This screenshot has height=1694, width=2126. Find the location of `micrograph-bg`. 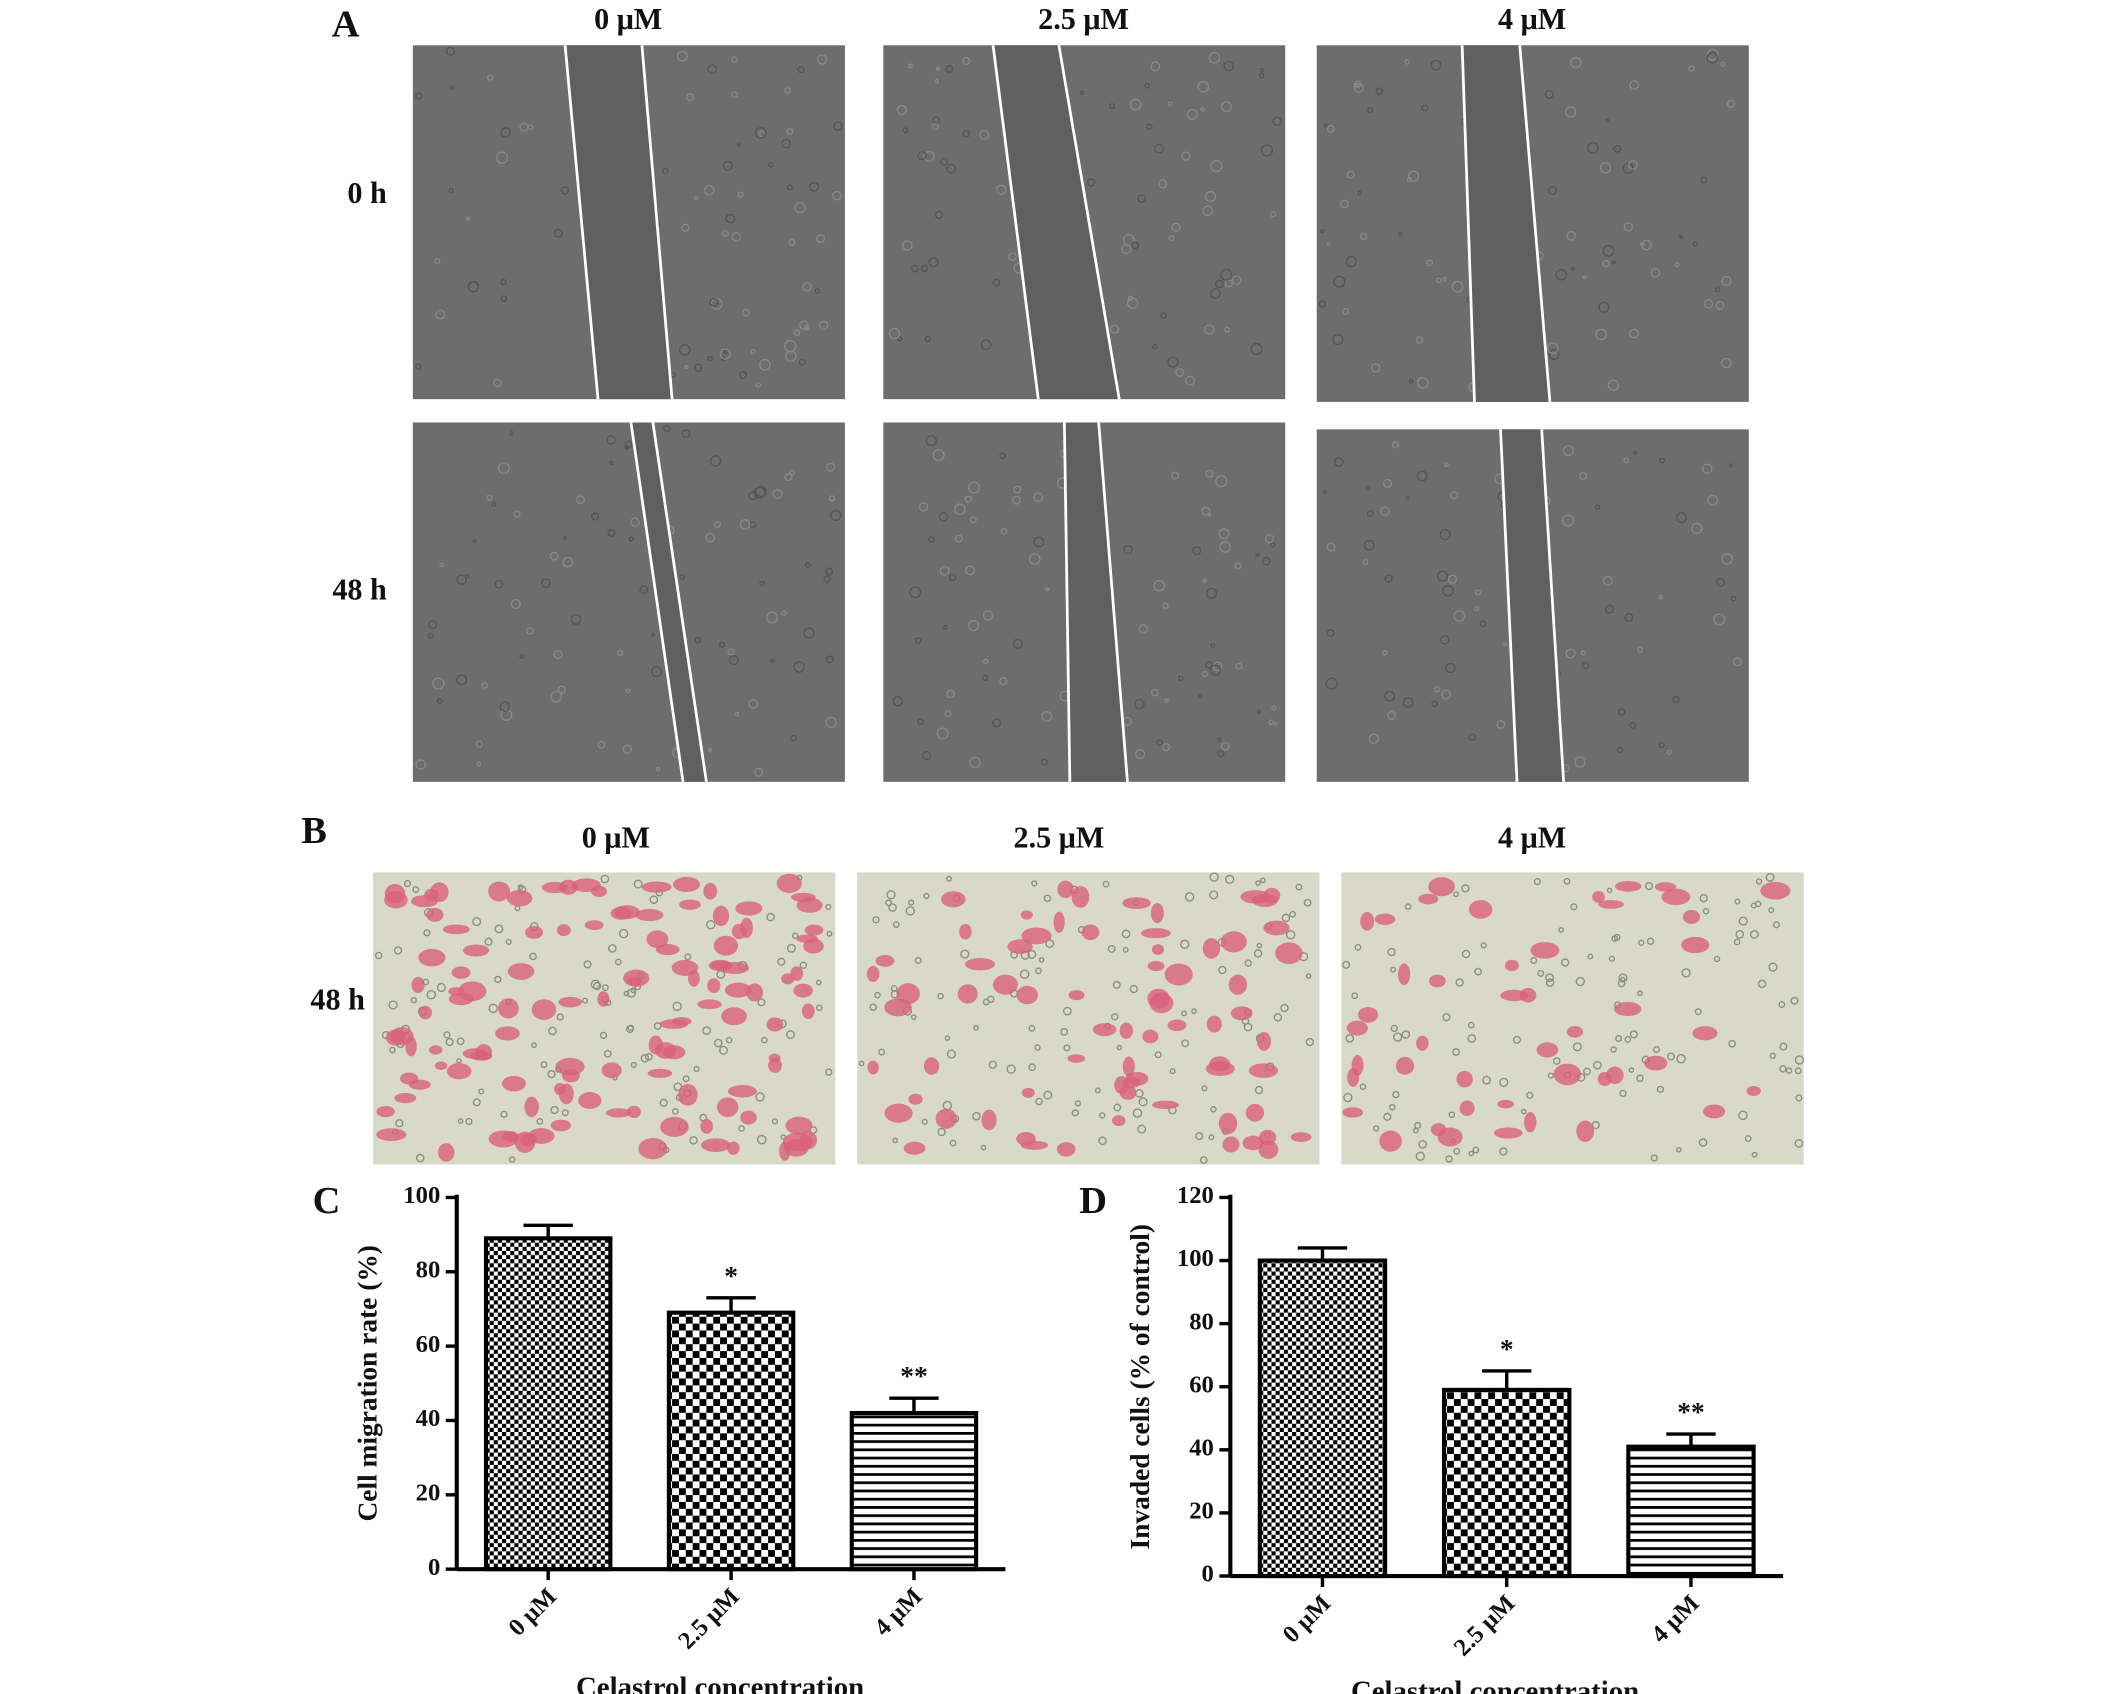

micrograph-bg is located at coordinates (628, 602).